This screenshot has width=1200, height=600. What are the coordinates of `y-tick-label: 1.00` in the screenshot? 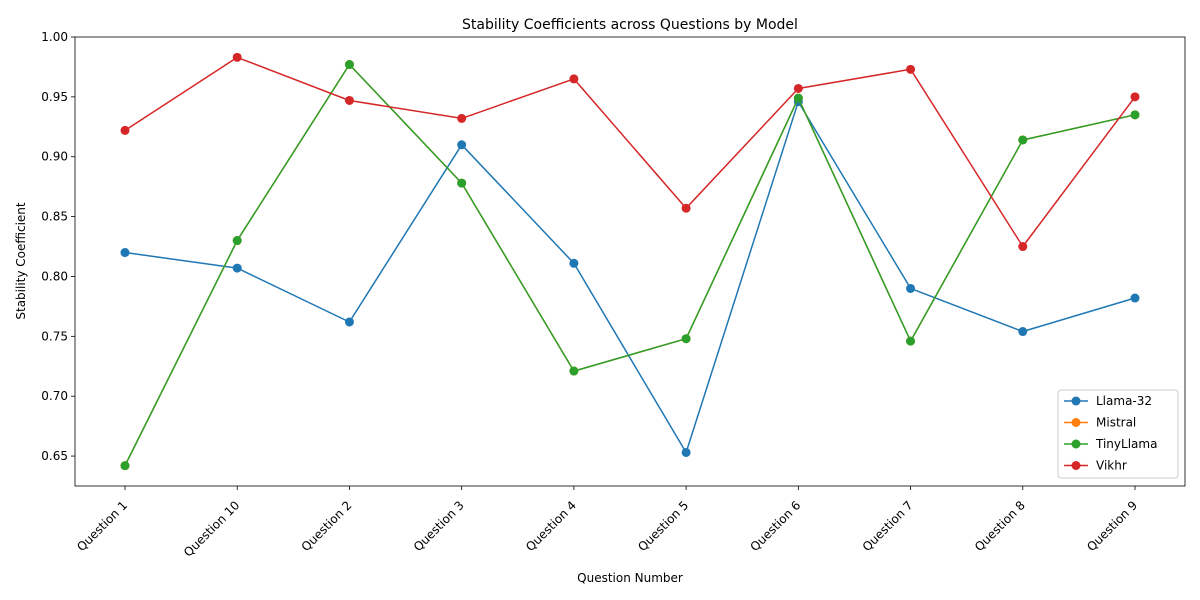 It's located at (54, 37).